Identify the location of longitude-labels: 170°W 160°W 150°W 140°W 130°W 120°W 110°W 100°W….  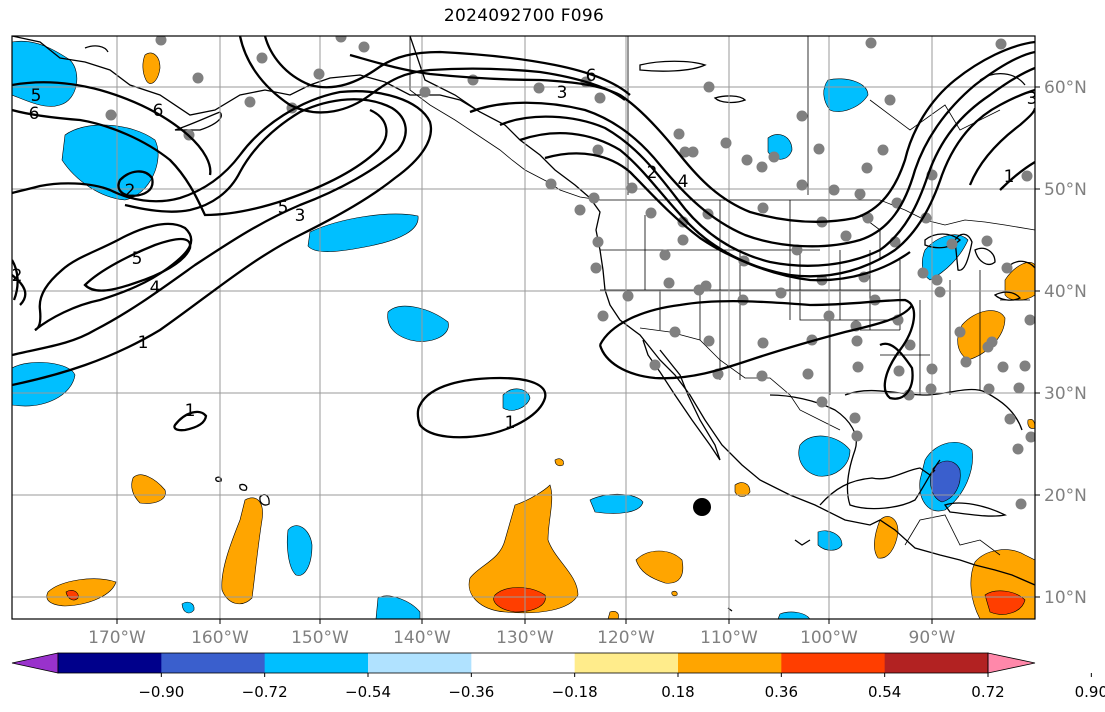
(522, 633).